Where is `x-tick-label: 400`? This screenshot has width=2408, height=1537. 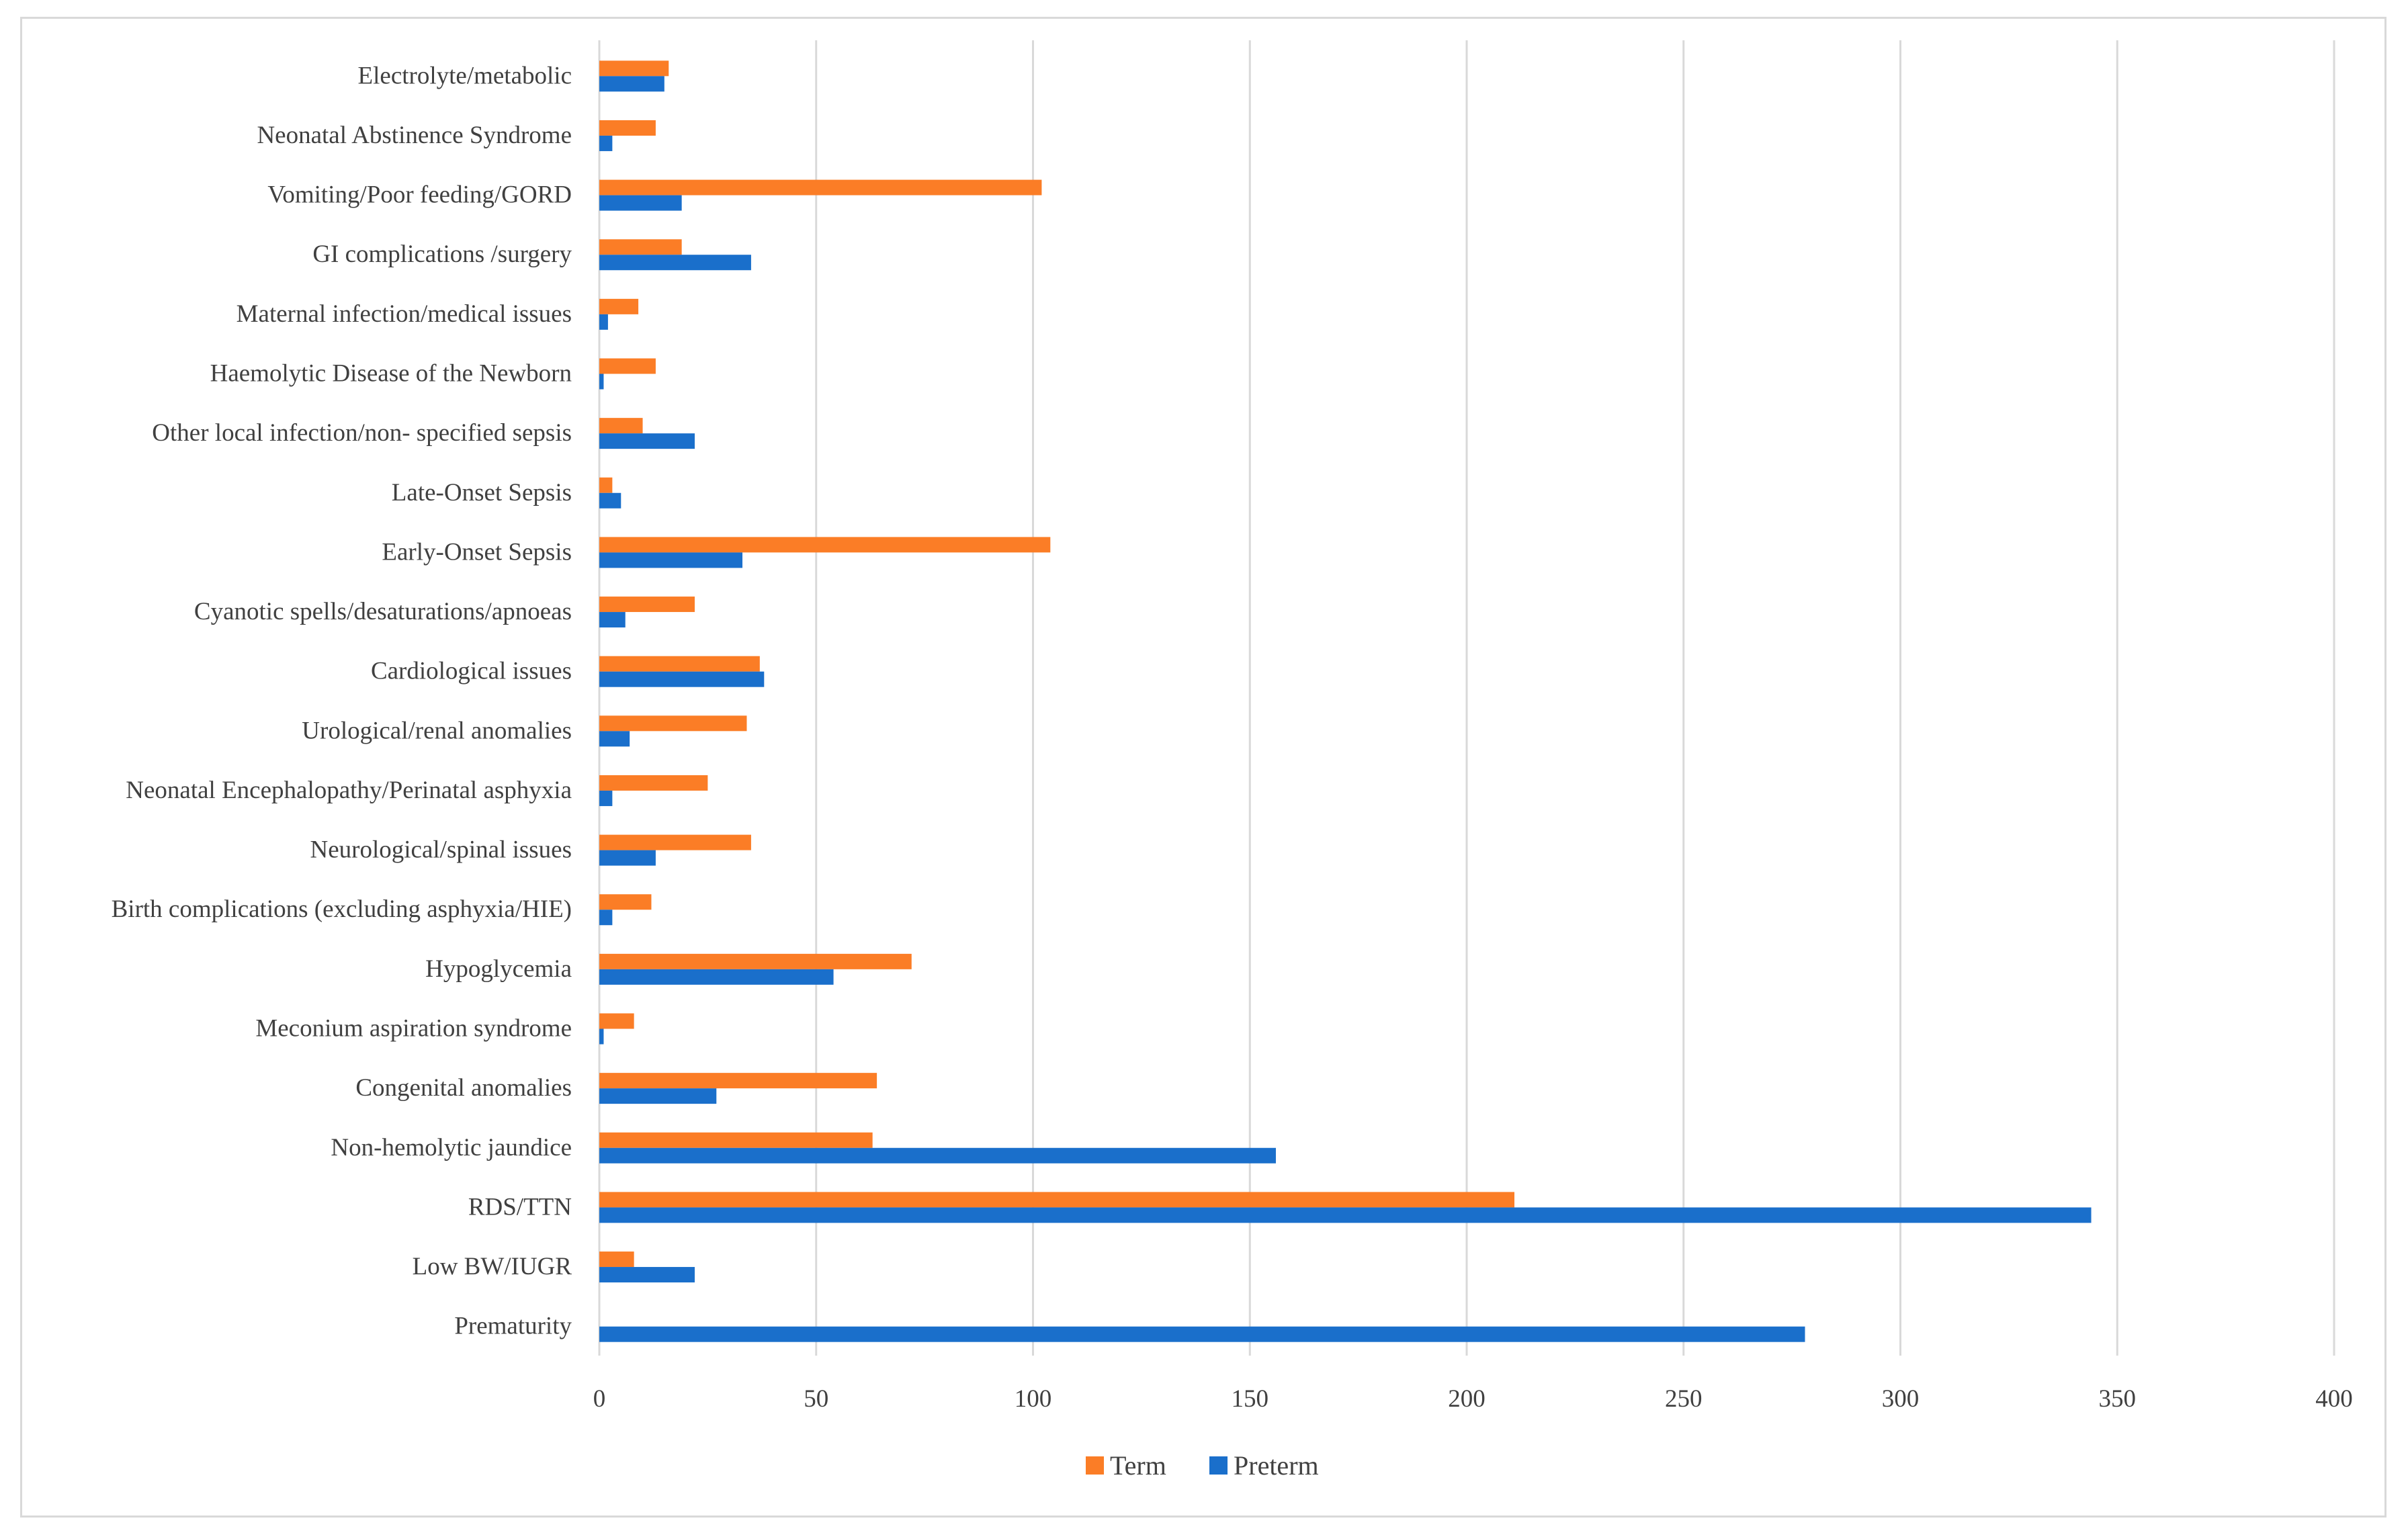
x-tick-label: 400 is located at coordinates (2334, 1399).